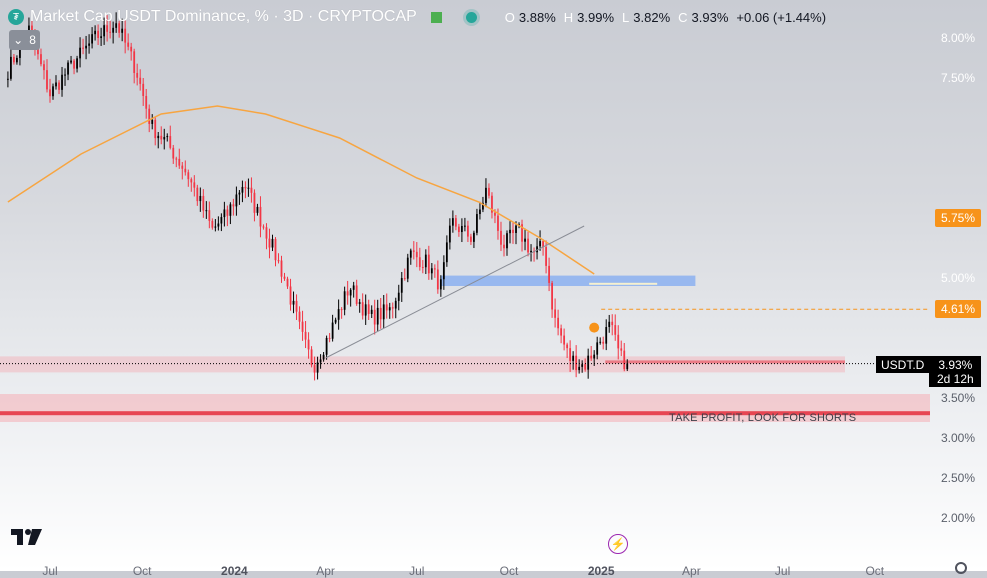  I want to click on flash-icon: ⚡, so click(618, 544).